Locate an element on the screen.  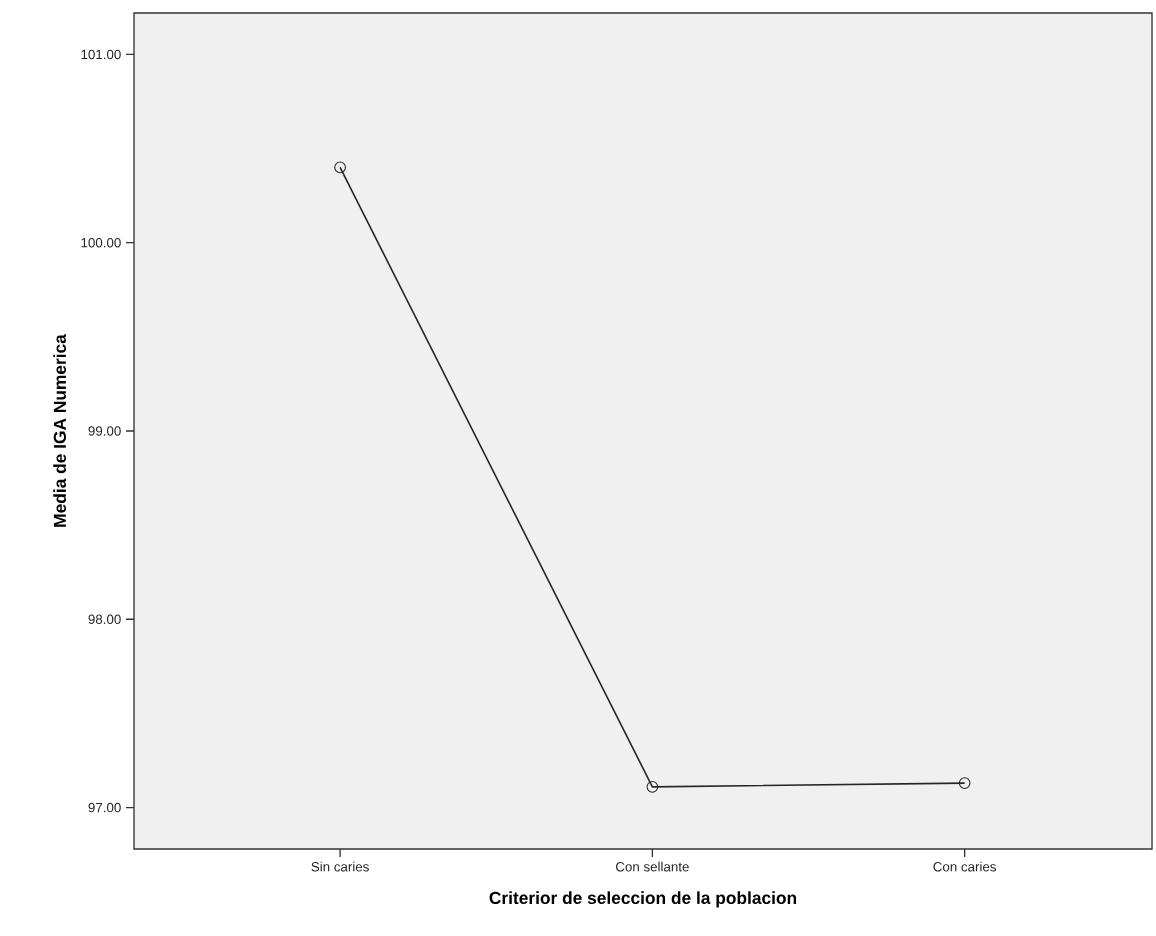
y-tick-label: 97.00 is located at coordinates (104, 807).